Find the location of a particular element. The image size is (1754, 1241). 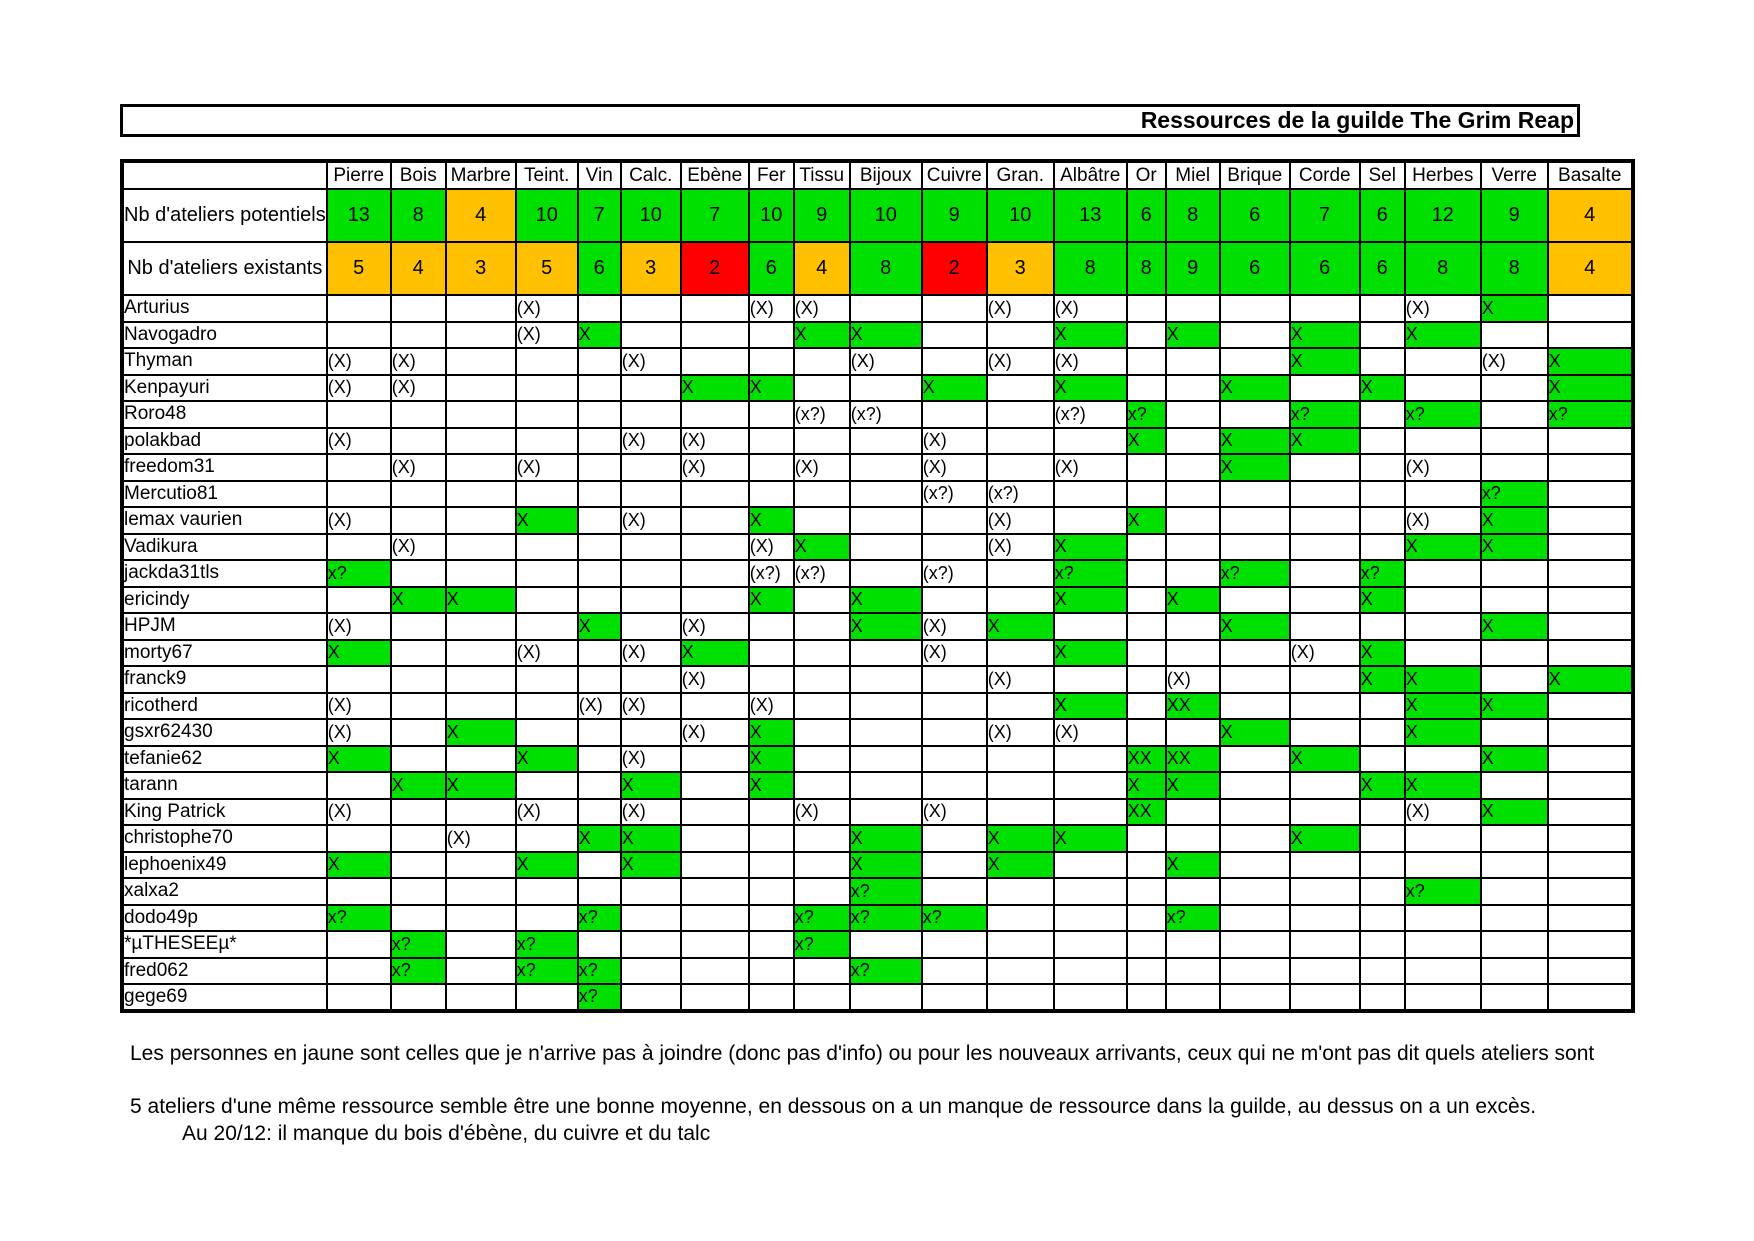

row-potentiels-cell: 4 is located at coordinates (480, 215).